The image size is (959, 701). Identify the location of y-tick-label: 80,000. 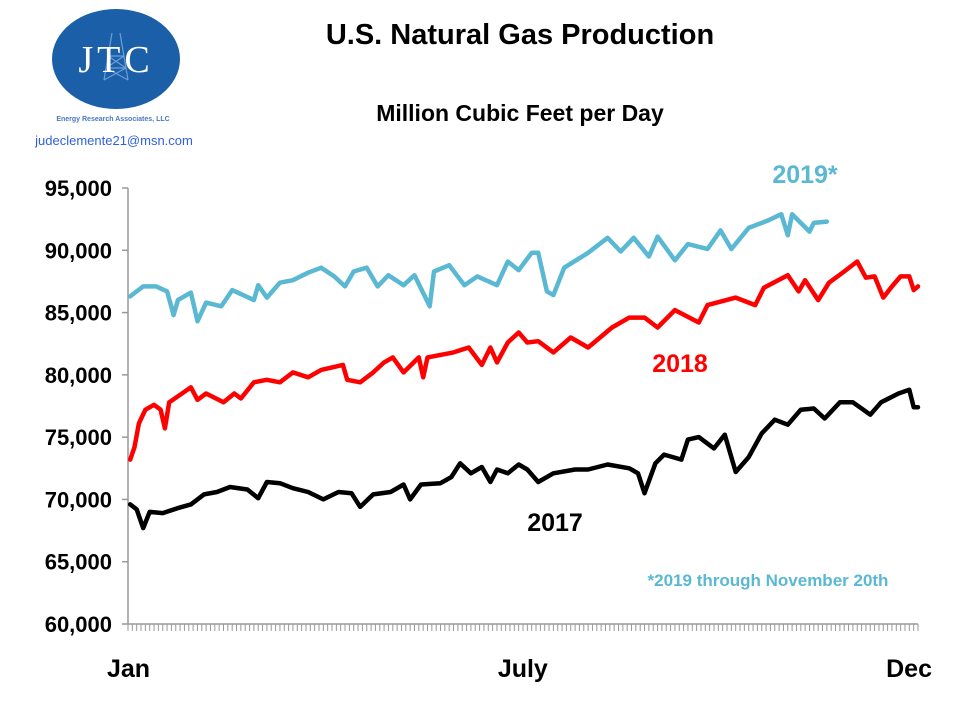
(78, 375).